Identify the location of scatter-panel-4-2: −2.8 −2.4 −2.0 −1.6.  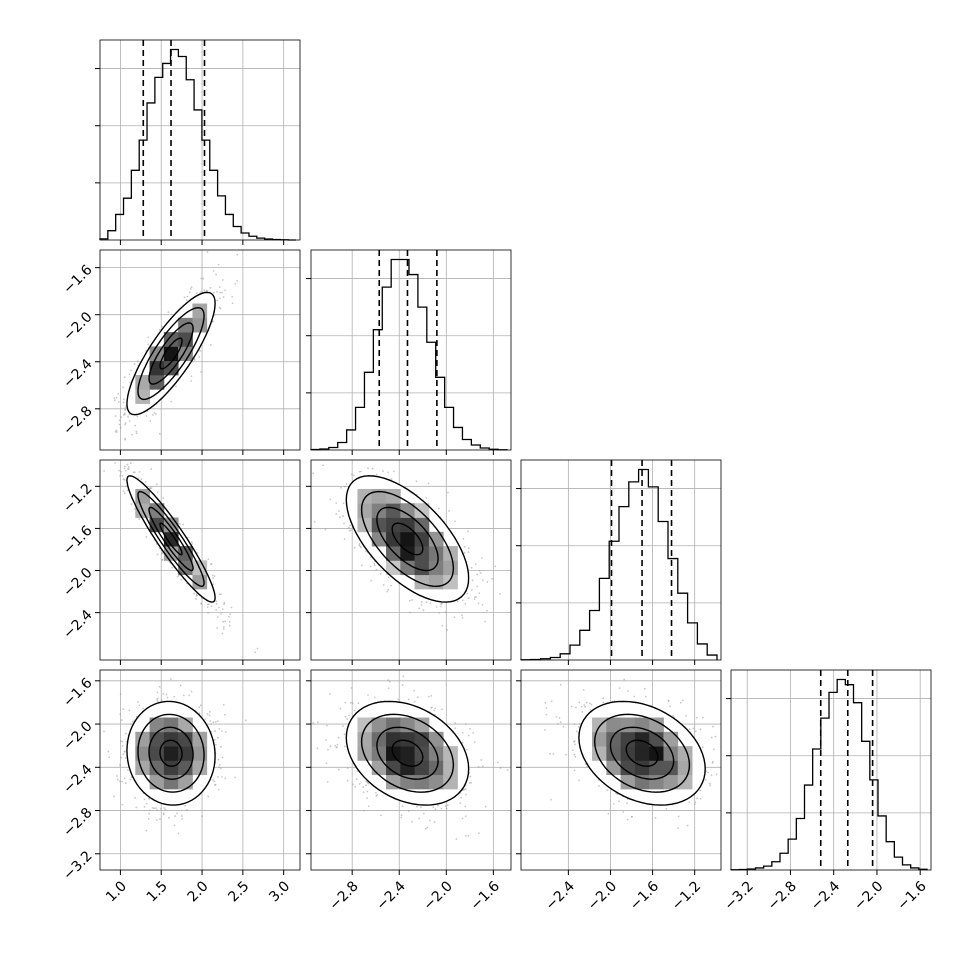
(404, 791).